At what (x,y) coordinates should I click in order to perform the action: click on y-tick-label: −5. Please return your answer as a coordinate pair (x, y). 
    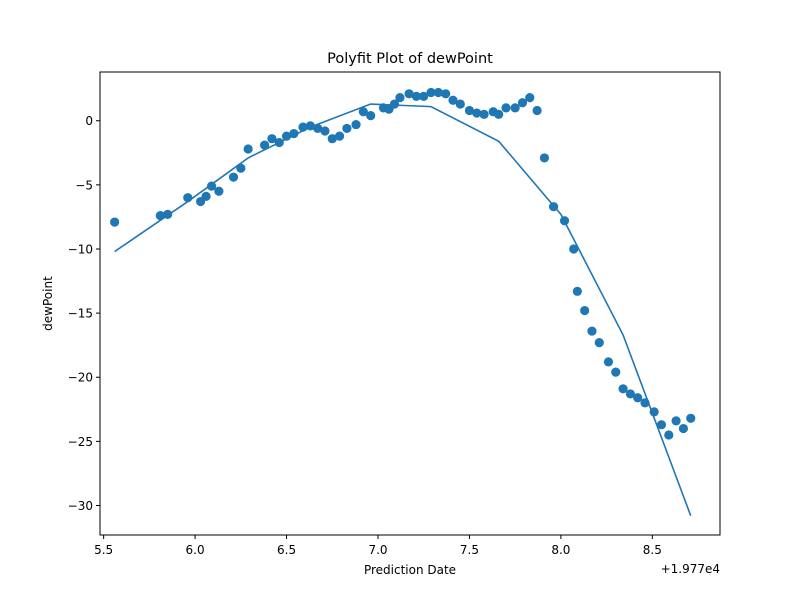
    Looking at the image, I should click on (84, 185).